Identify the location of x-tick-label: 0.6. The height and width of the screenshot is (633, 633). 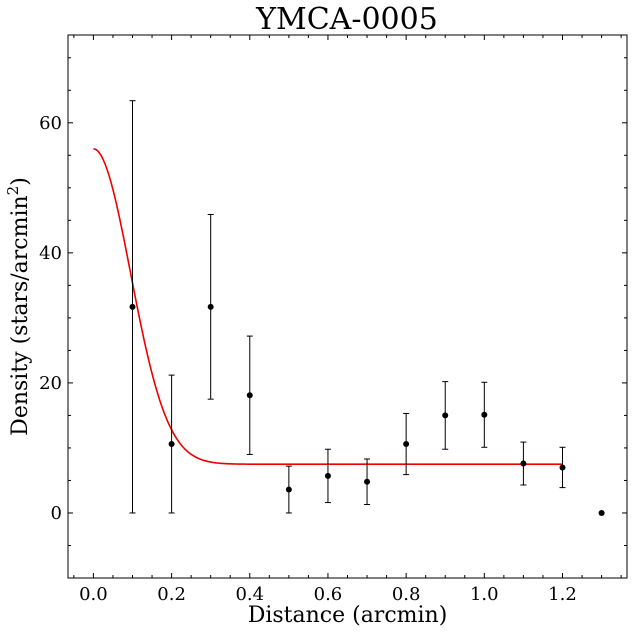
(328, 594).